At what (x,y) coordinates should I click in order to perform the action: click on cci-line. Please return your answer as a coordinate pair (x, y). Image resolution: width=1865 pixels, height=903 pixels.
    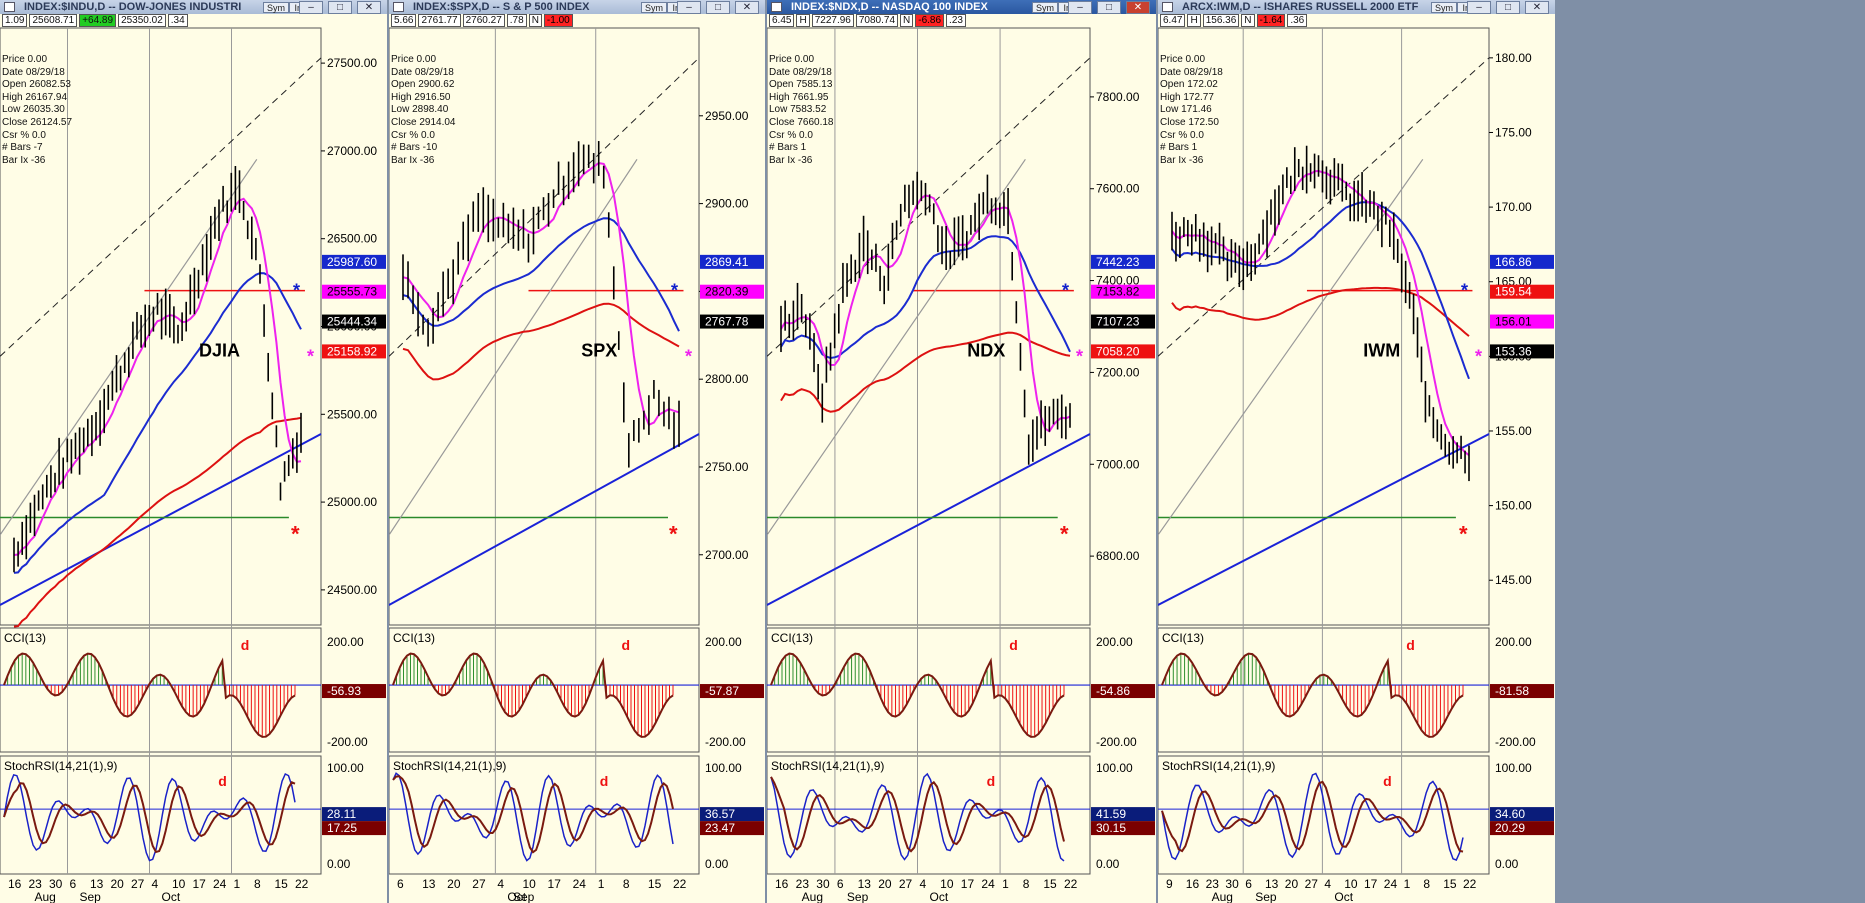
    Looking at the image, I should click on (1312, 695).